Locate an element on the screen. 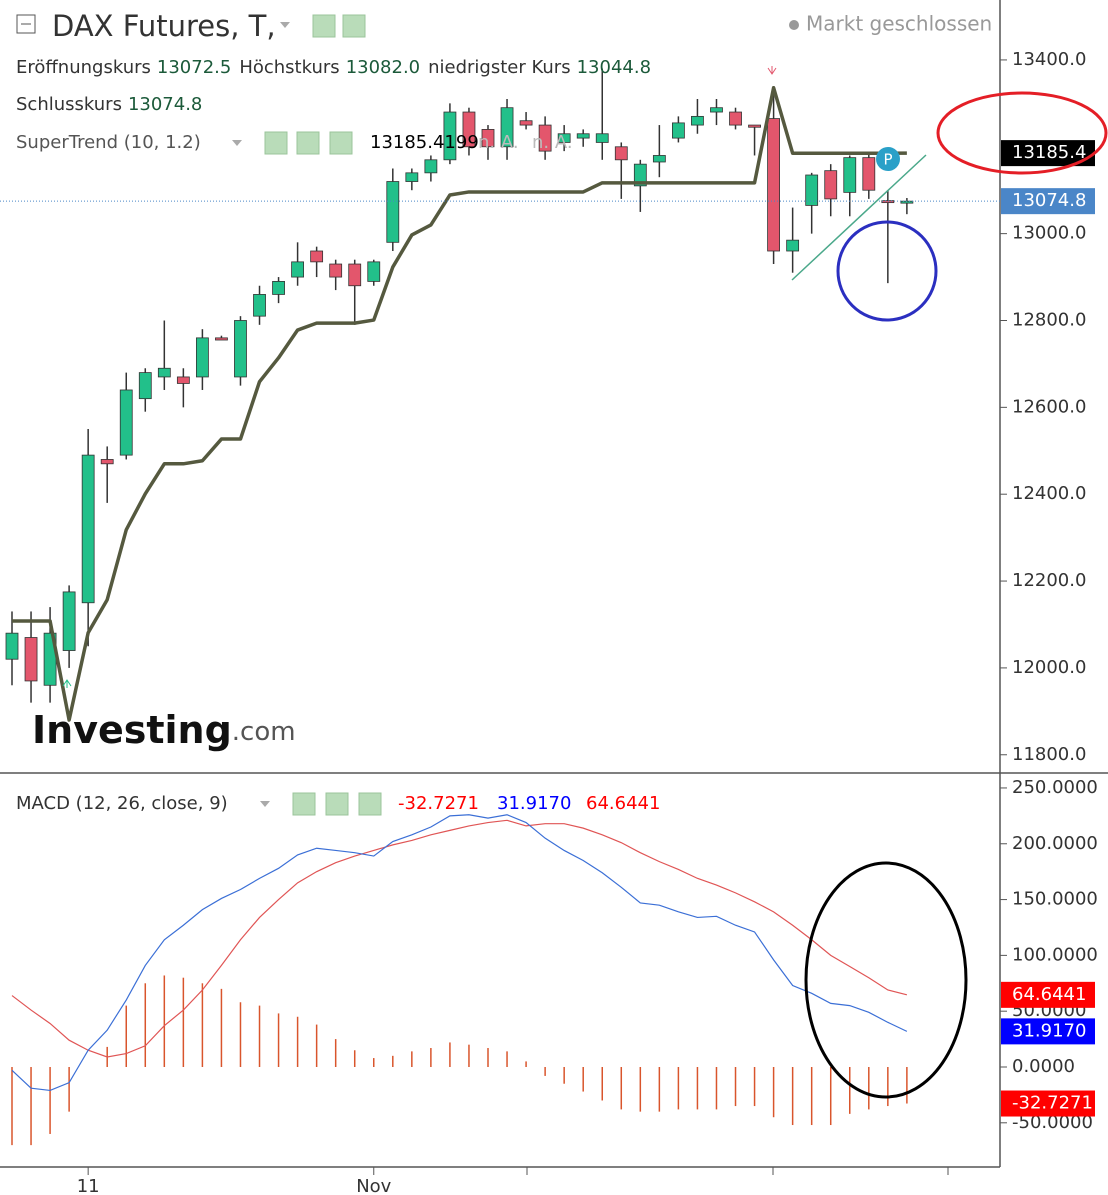 The height and width of the screenshot is (1195, 1108). market-status: Markt geschlossen is located at coordinates (899, 24).